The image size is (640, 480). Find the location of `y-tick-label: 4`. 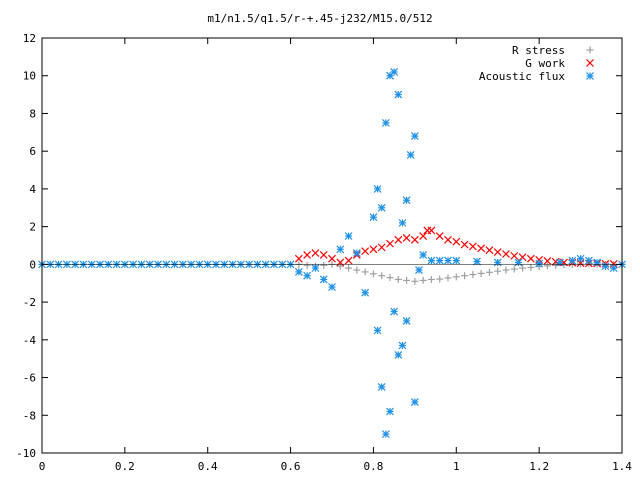

y-tick-label: 4 is located at coordinates (32, 189).